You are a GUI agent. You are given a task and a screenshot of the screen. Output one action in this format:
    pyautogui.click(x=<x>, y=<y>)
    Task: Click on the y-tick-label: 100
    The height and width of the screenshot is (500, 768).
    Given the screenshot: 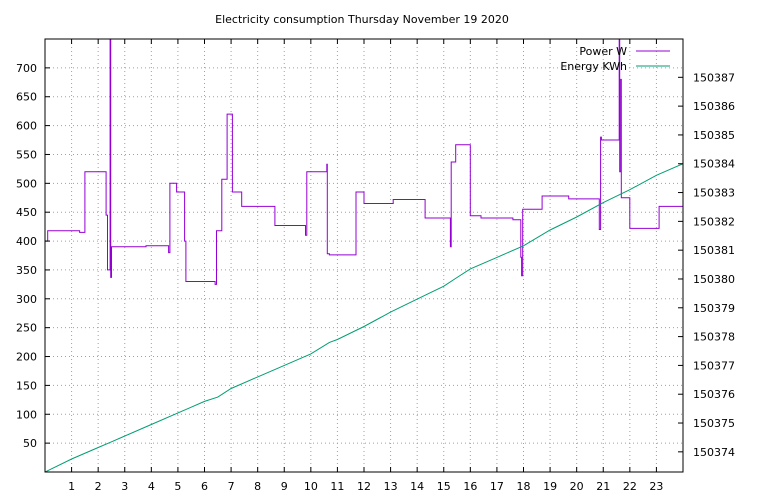 What is the action you would take?
    pyautogui.click(x=26, y=414)
    